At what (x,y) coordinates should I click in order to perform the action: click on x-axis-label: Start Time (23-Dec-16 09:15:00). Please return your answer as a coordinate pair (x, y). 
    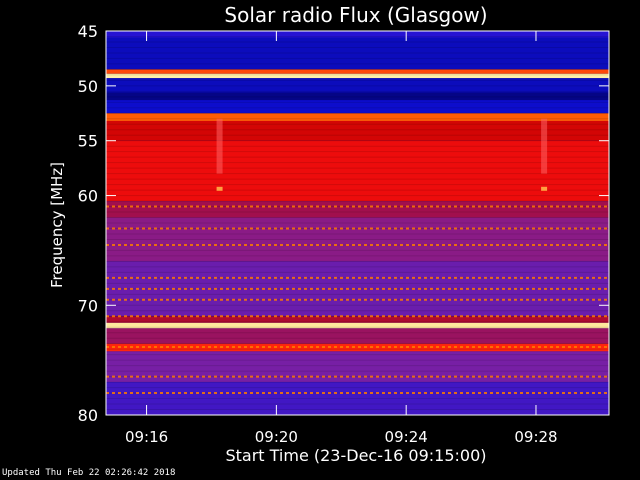
    Looking at the image, I should click on (355, 455).